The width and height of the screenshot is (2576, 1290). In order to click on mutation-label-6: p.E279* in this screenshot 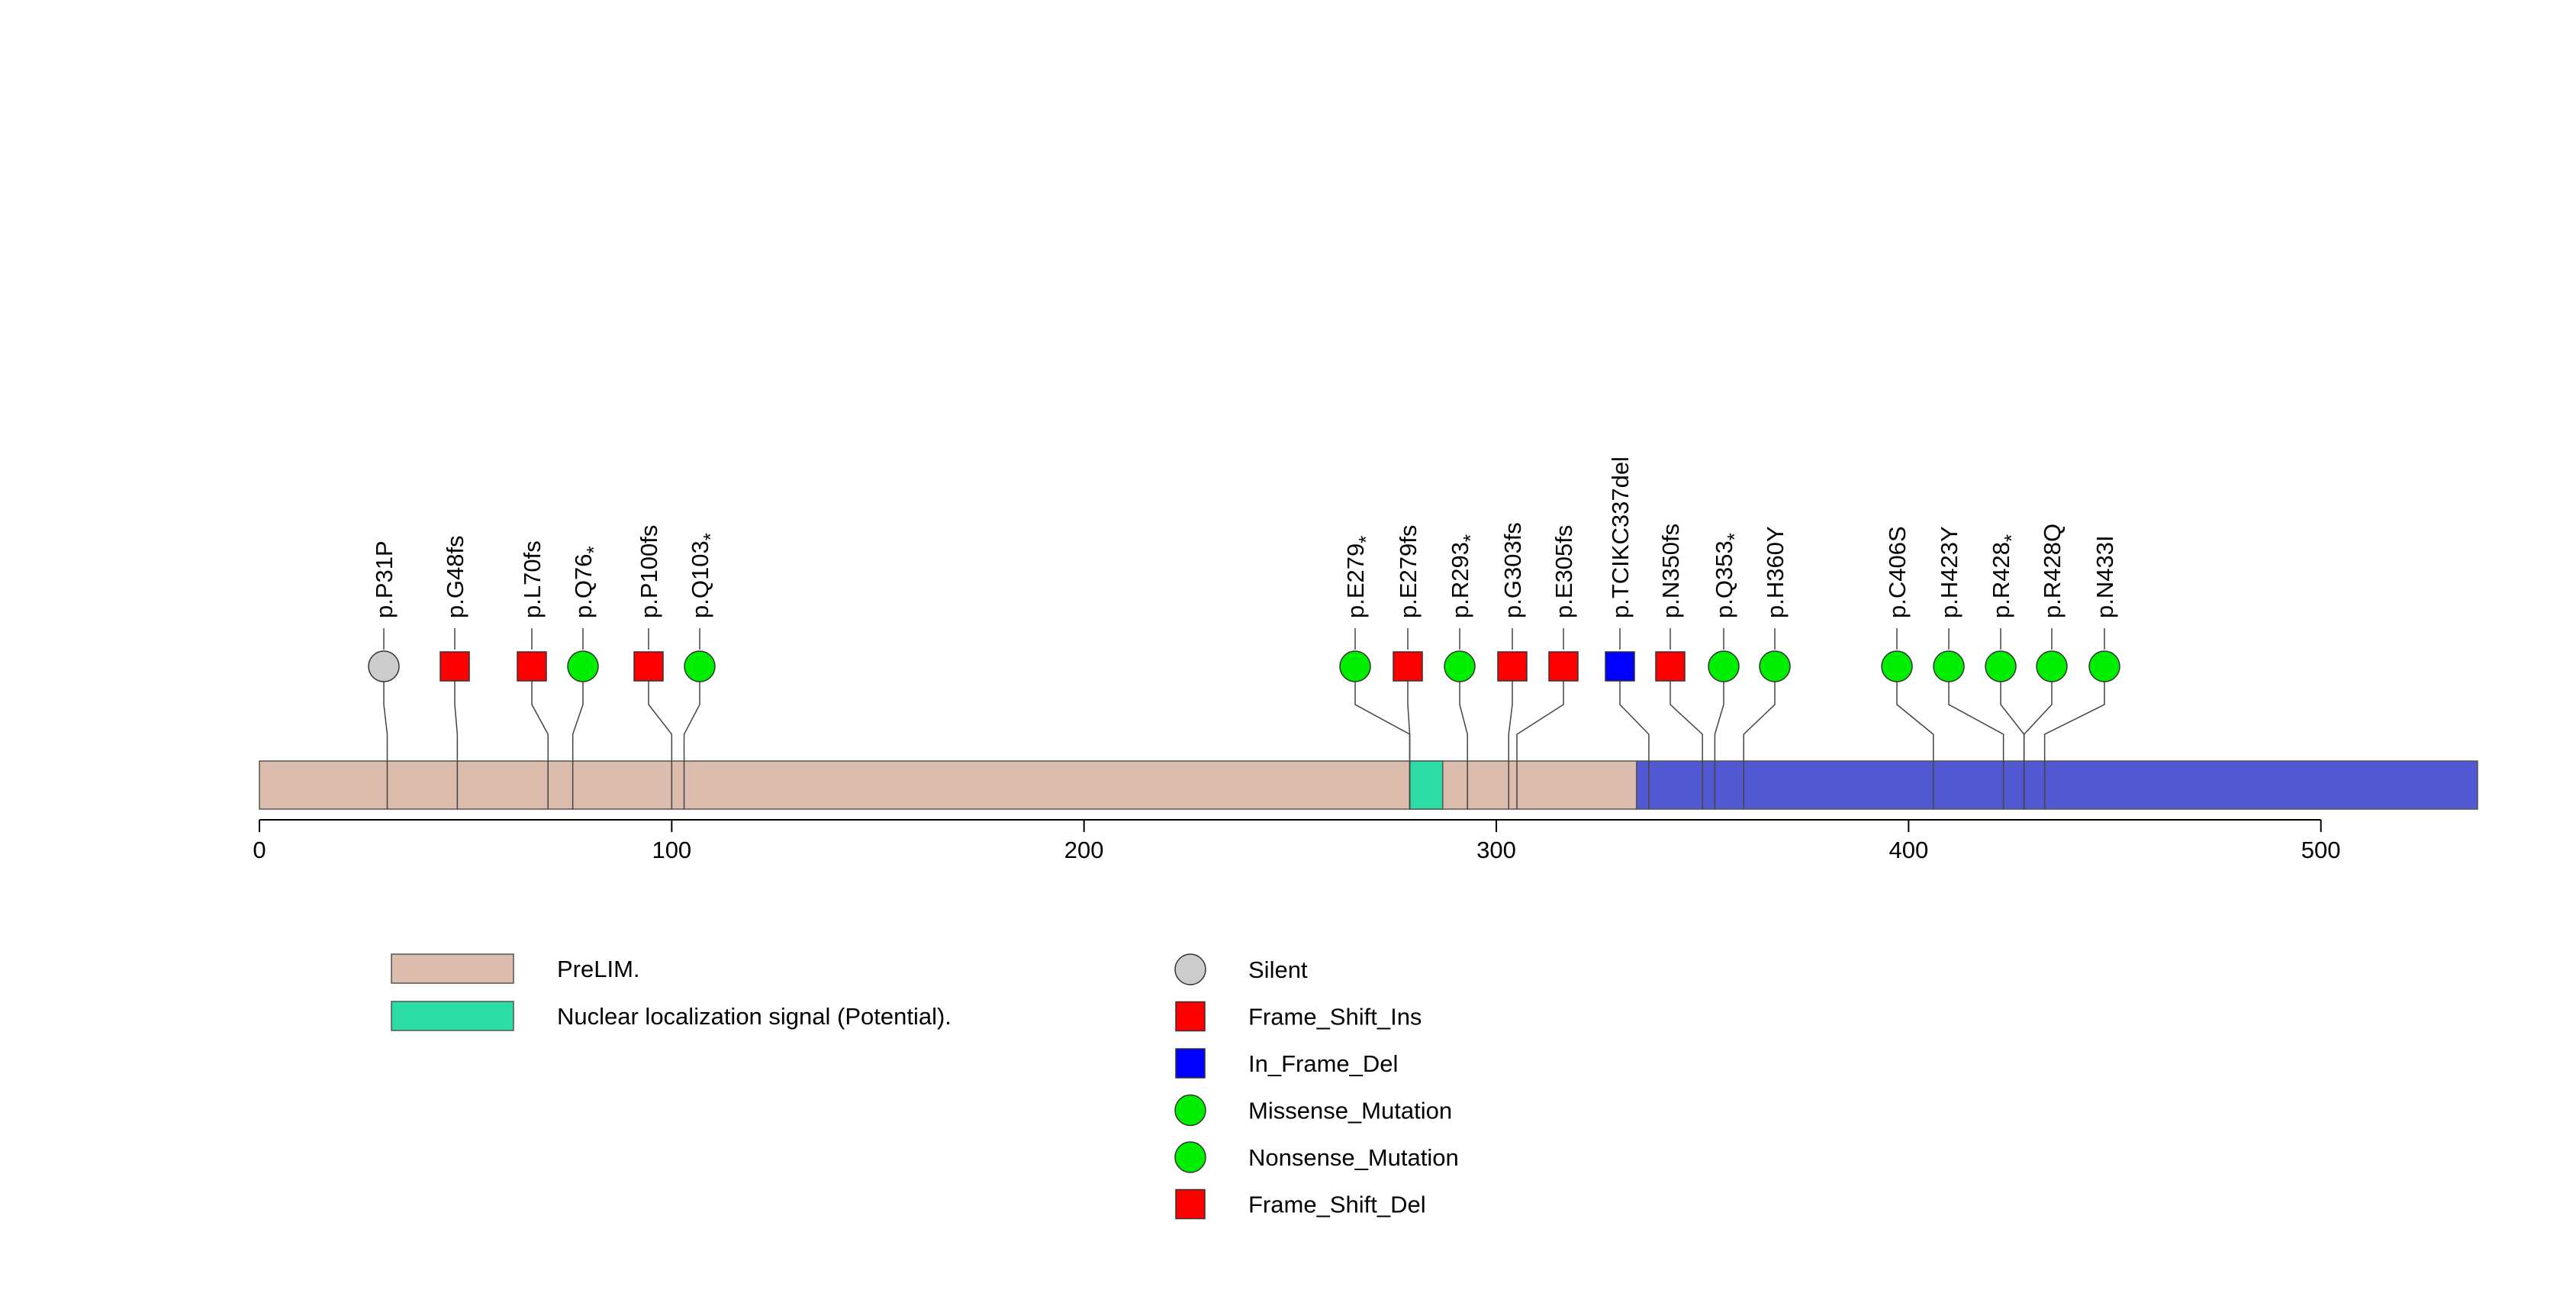, I will do `click(1359, 577)`.